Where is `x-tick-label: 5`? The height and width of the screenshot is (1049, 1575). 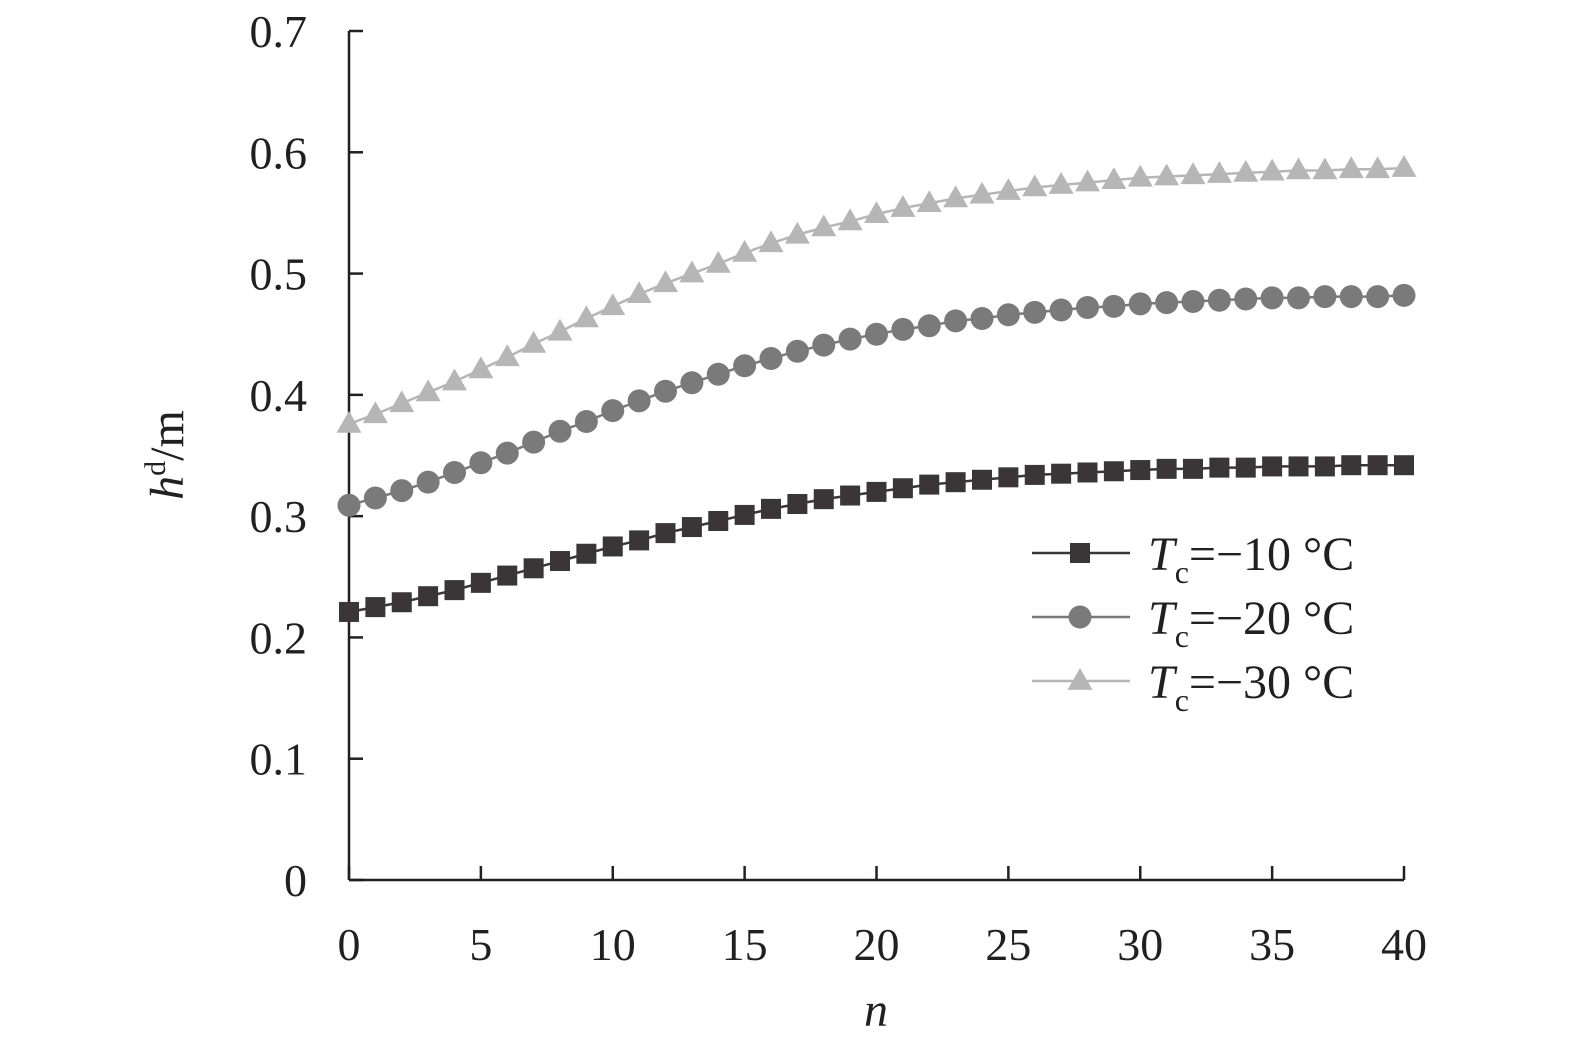
x-tick-label: 5 is located at coordinates (480, 944).